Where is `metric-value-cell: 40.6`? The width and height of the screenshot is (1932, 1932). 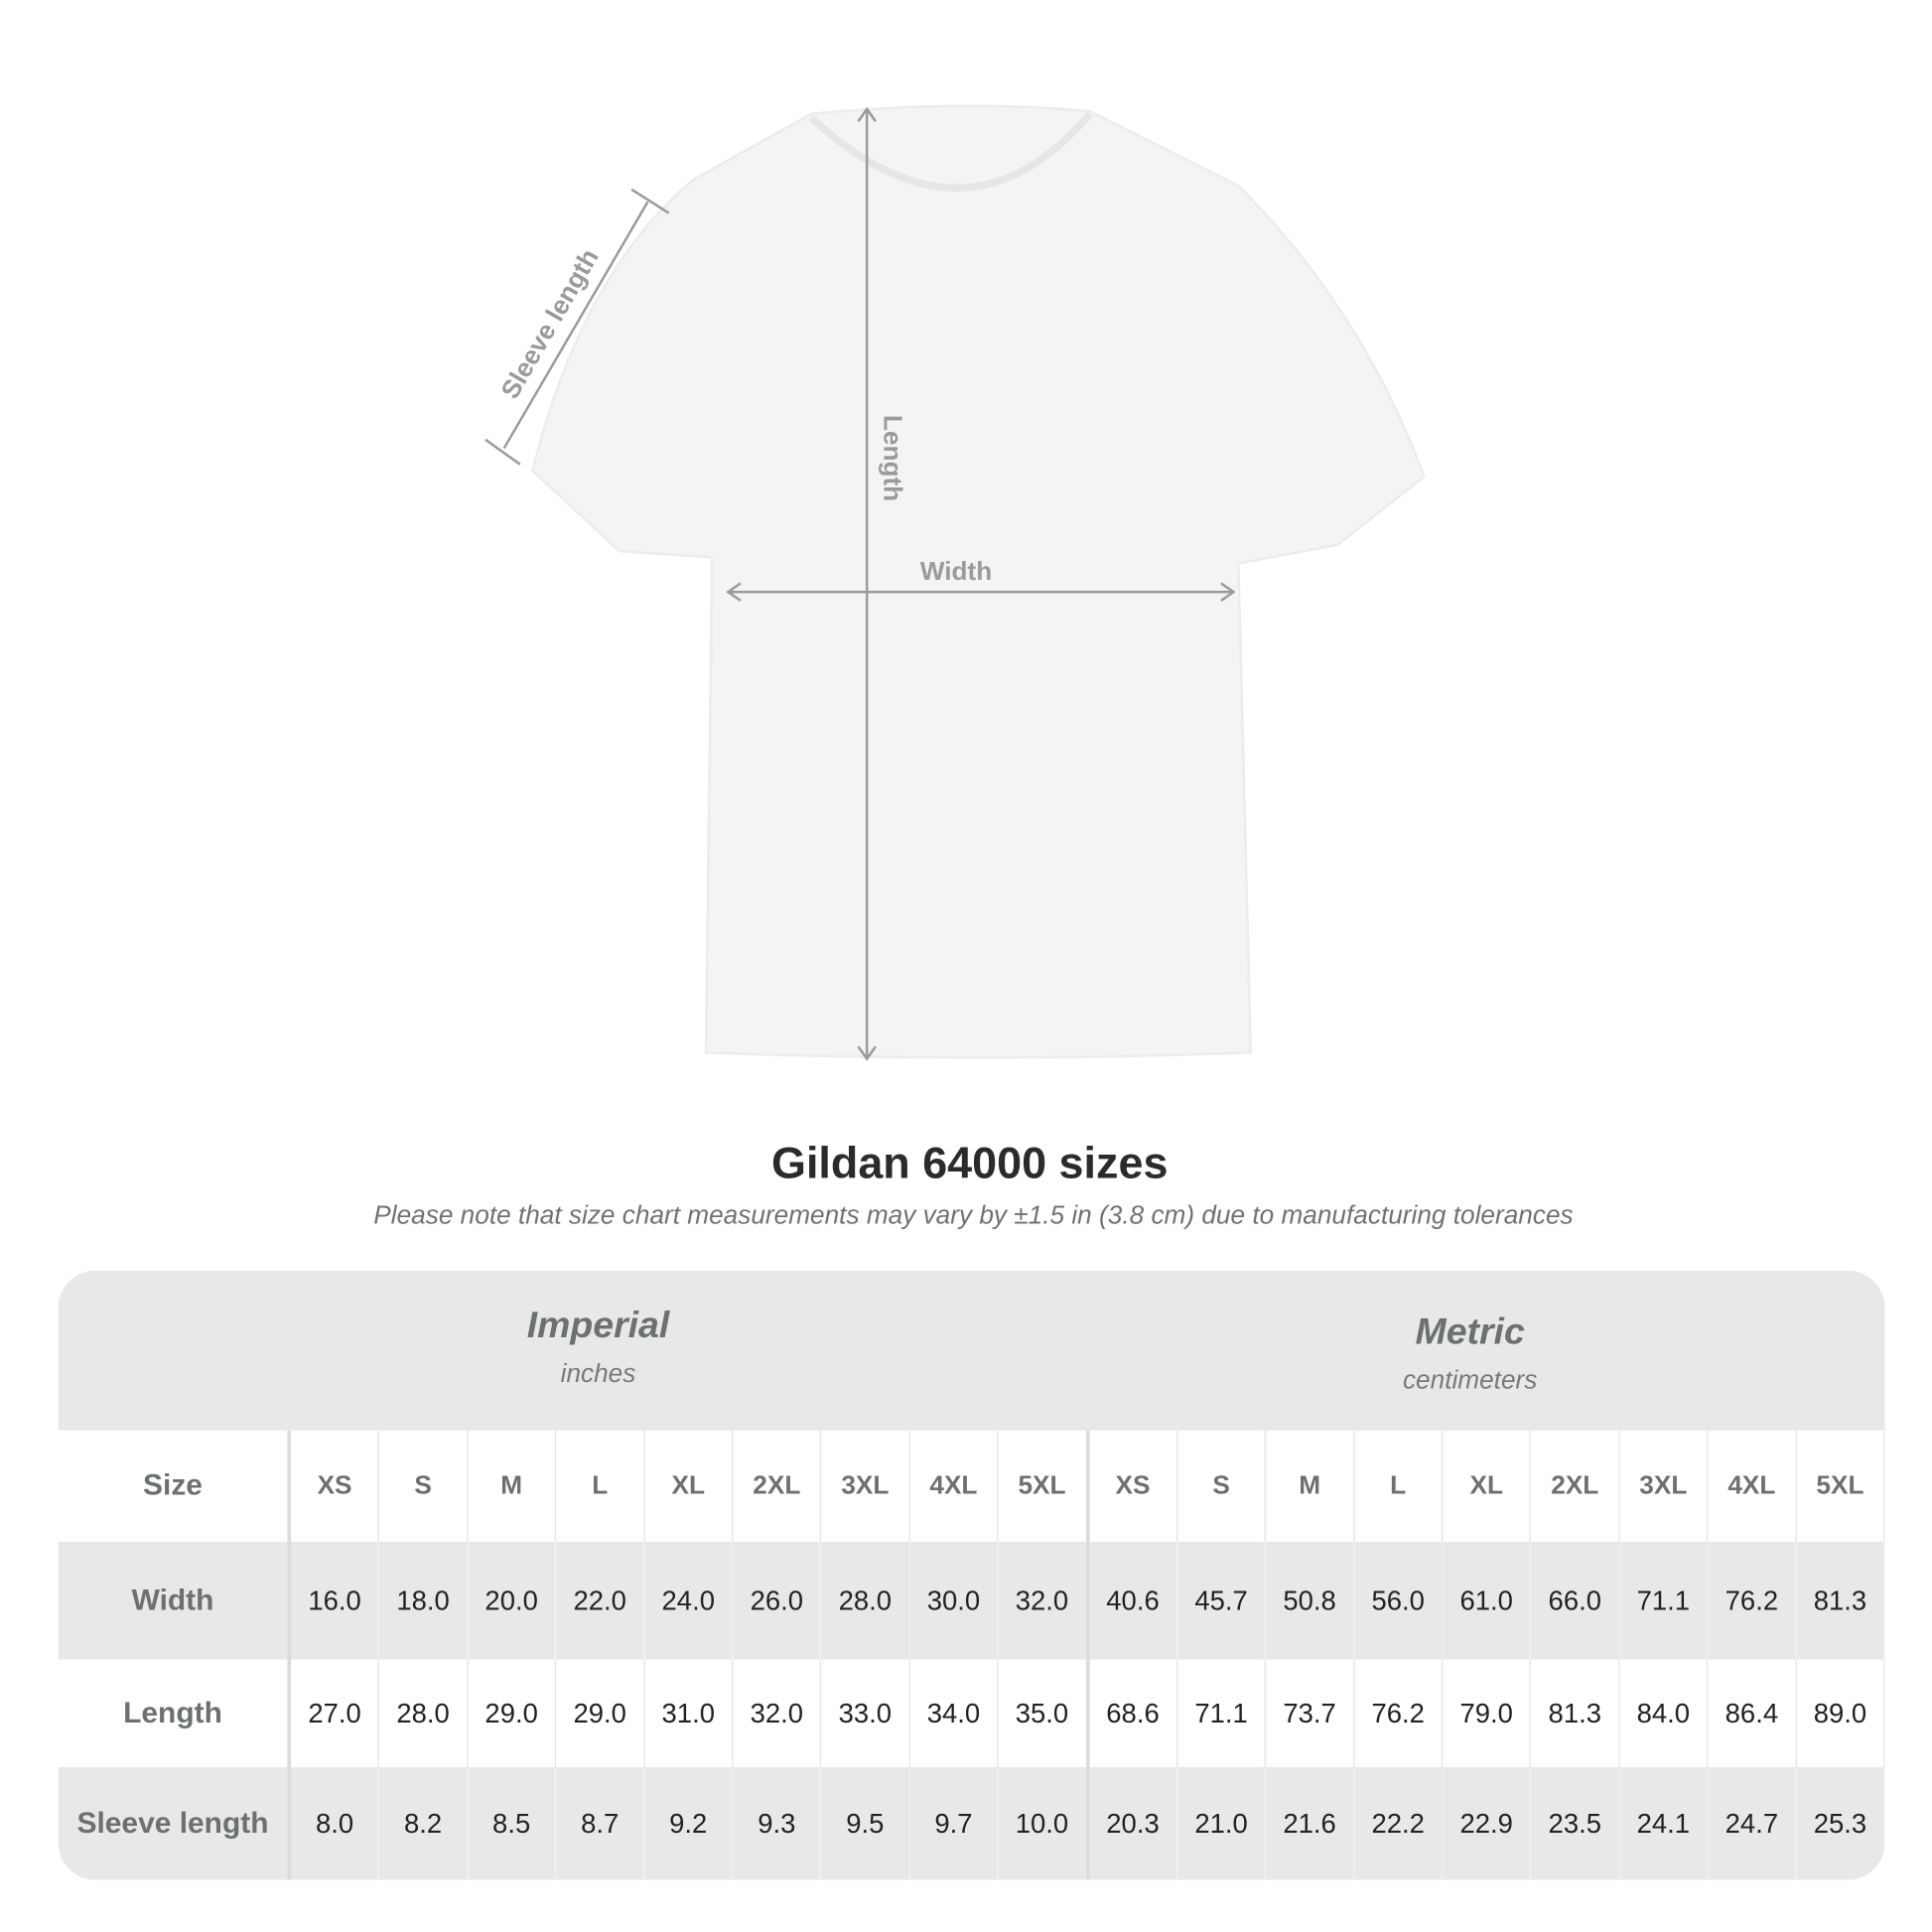
metric-value-cell: 40.6 is located at coordinates (1133, 1601).